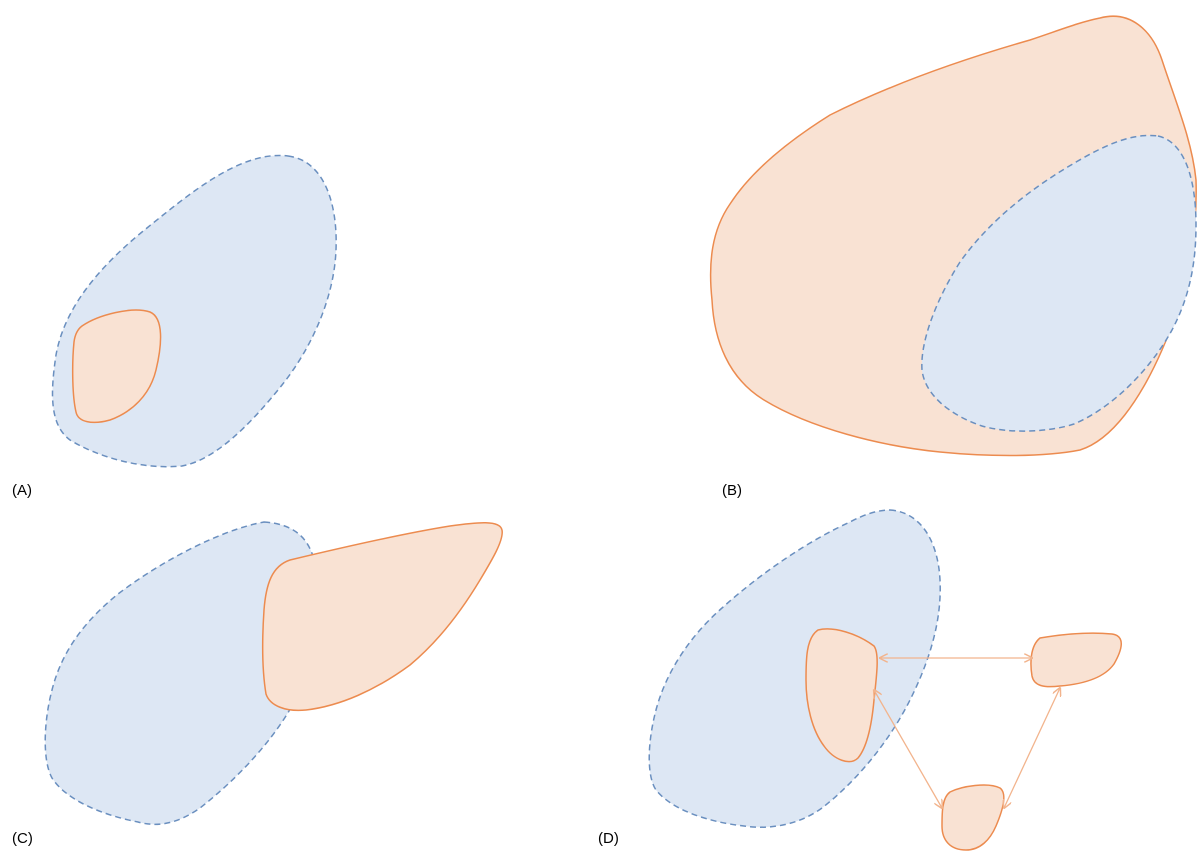  Describe the element at coordinates (794, 668) in the screenshot. I see `panel-d-blue-region` at that location.